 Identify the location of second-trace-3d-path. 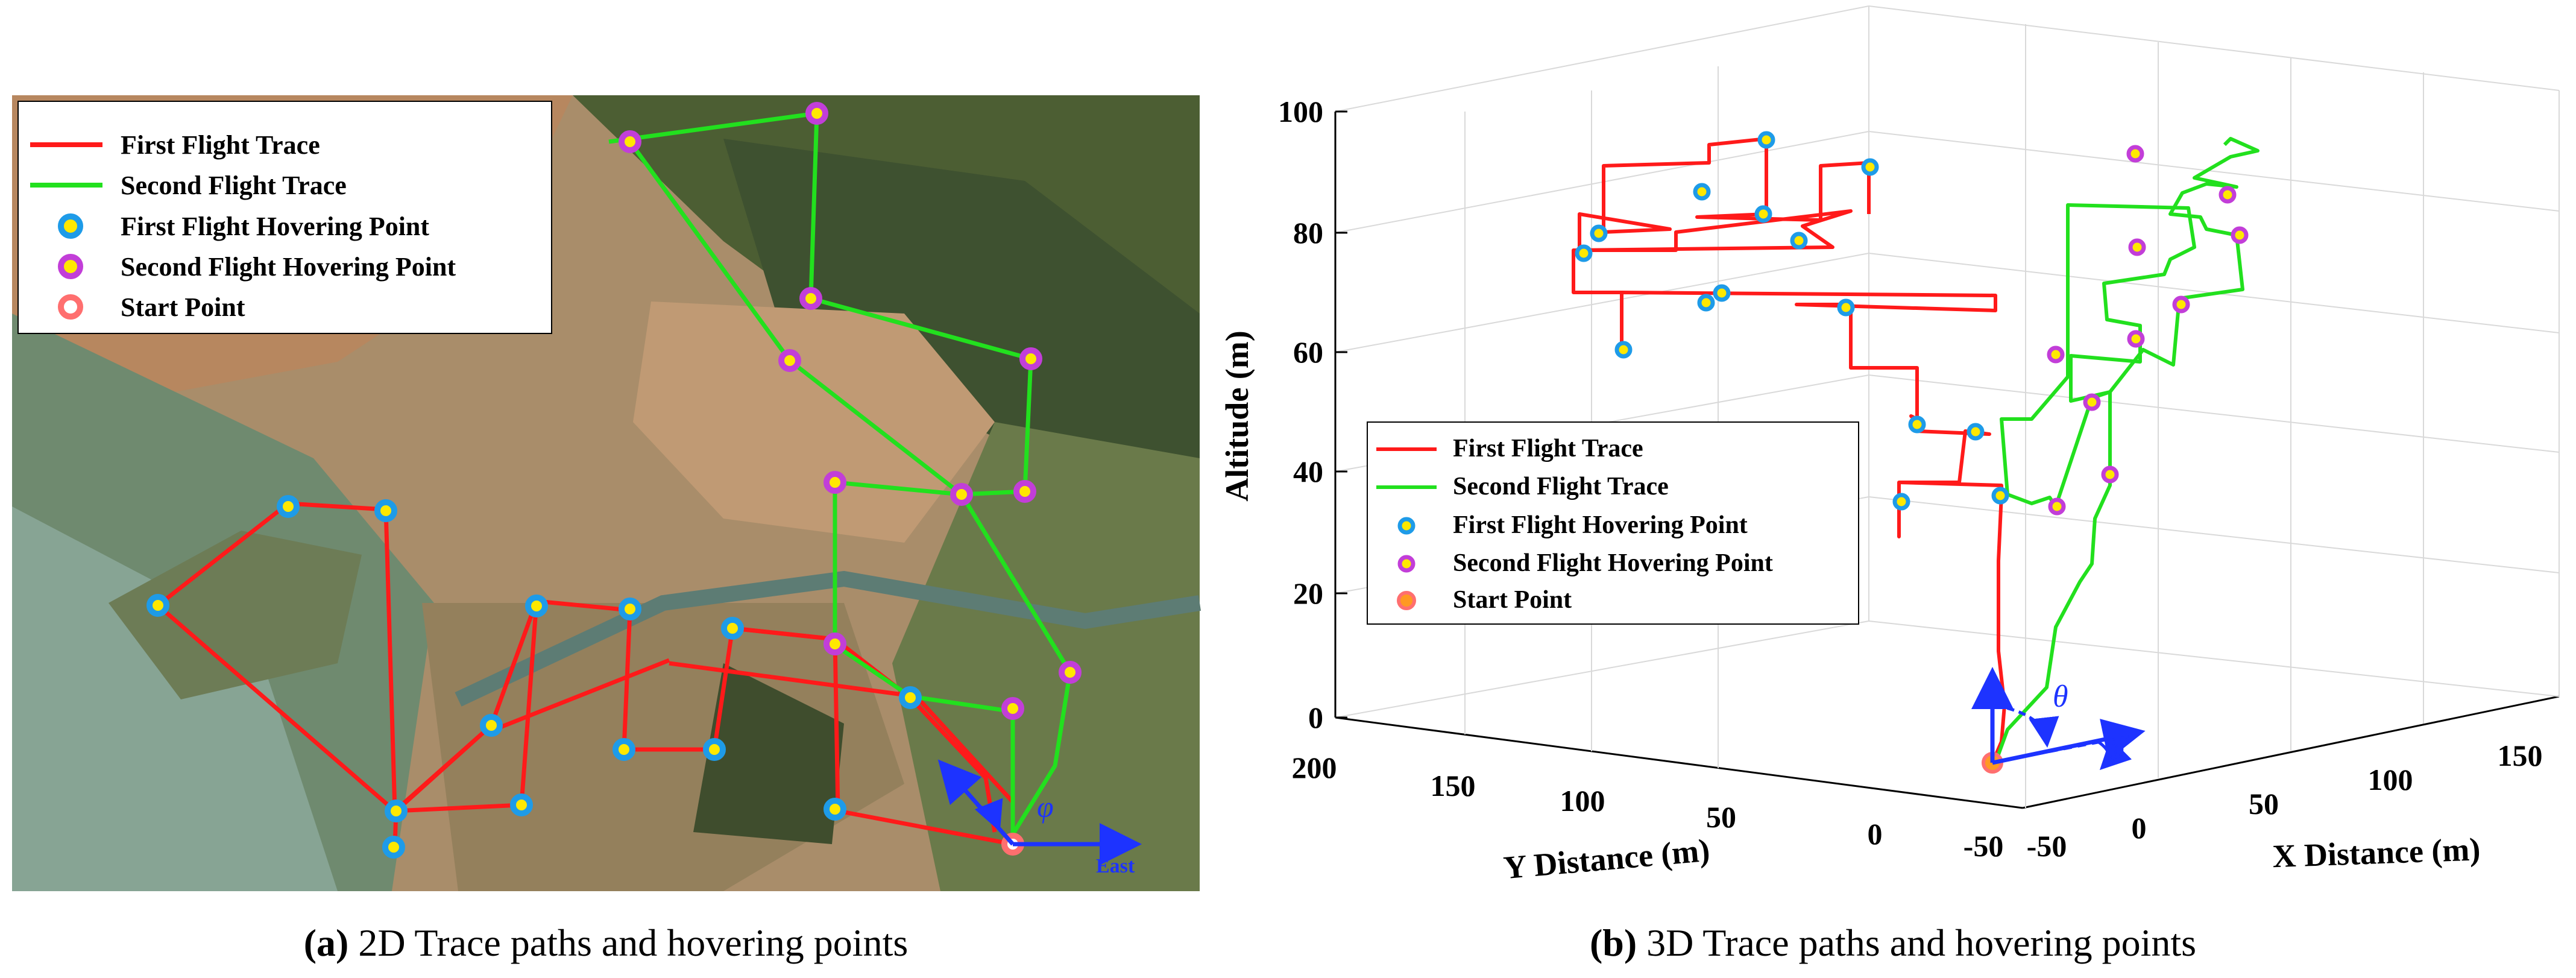
(2127, 450).